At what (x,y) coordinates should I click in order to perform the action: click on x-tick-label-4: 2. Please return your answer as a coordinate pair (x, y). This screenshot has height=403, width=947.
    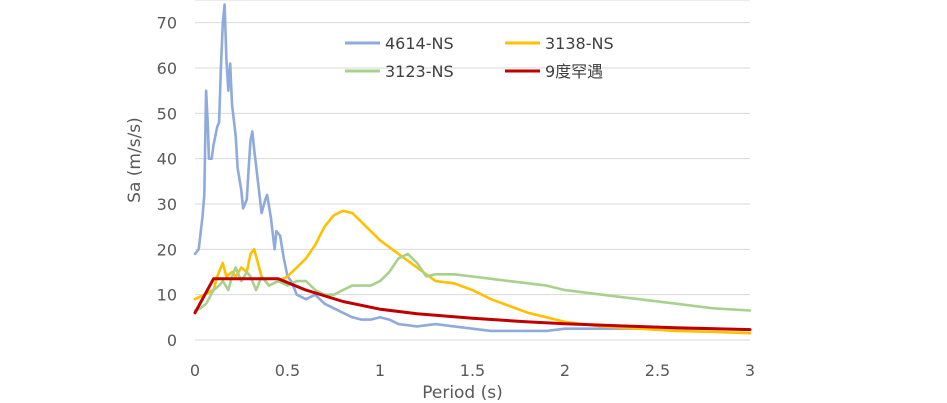
    Looking at the image, I should click on (565, 370).